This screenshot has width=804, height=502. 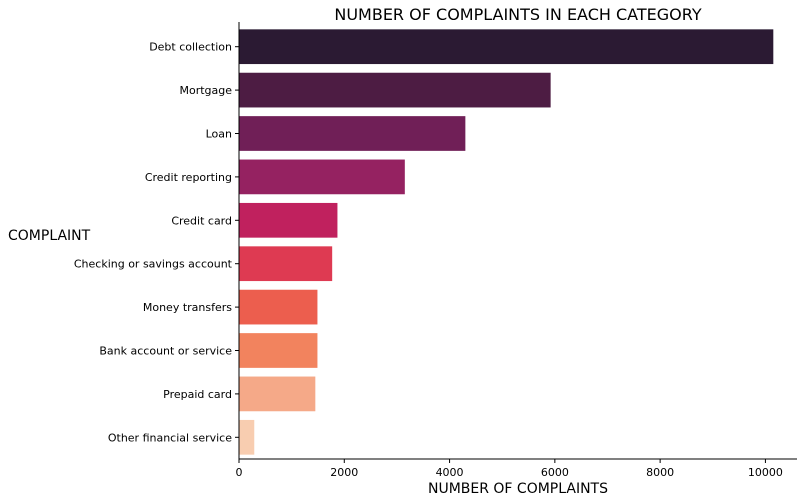 What do you see at coordinates (188, 177) in the screenshot?
I see `category-label: Credit reporting` at bounding box center [188, 177].